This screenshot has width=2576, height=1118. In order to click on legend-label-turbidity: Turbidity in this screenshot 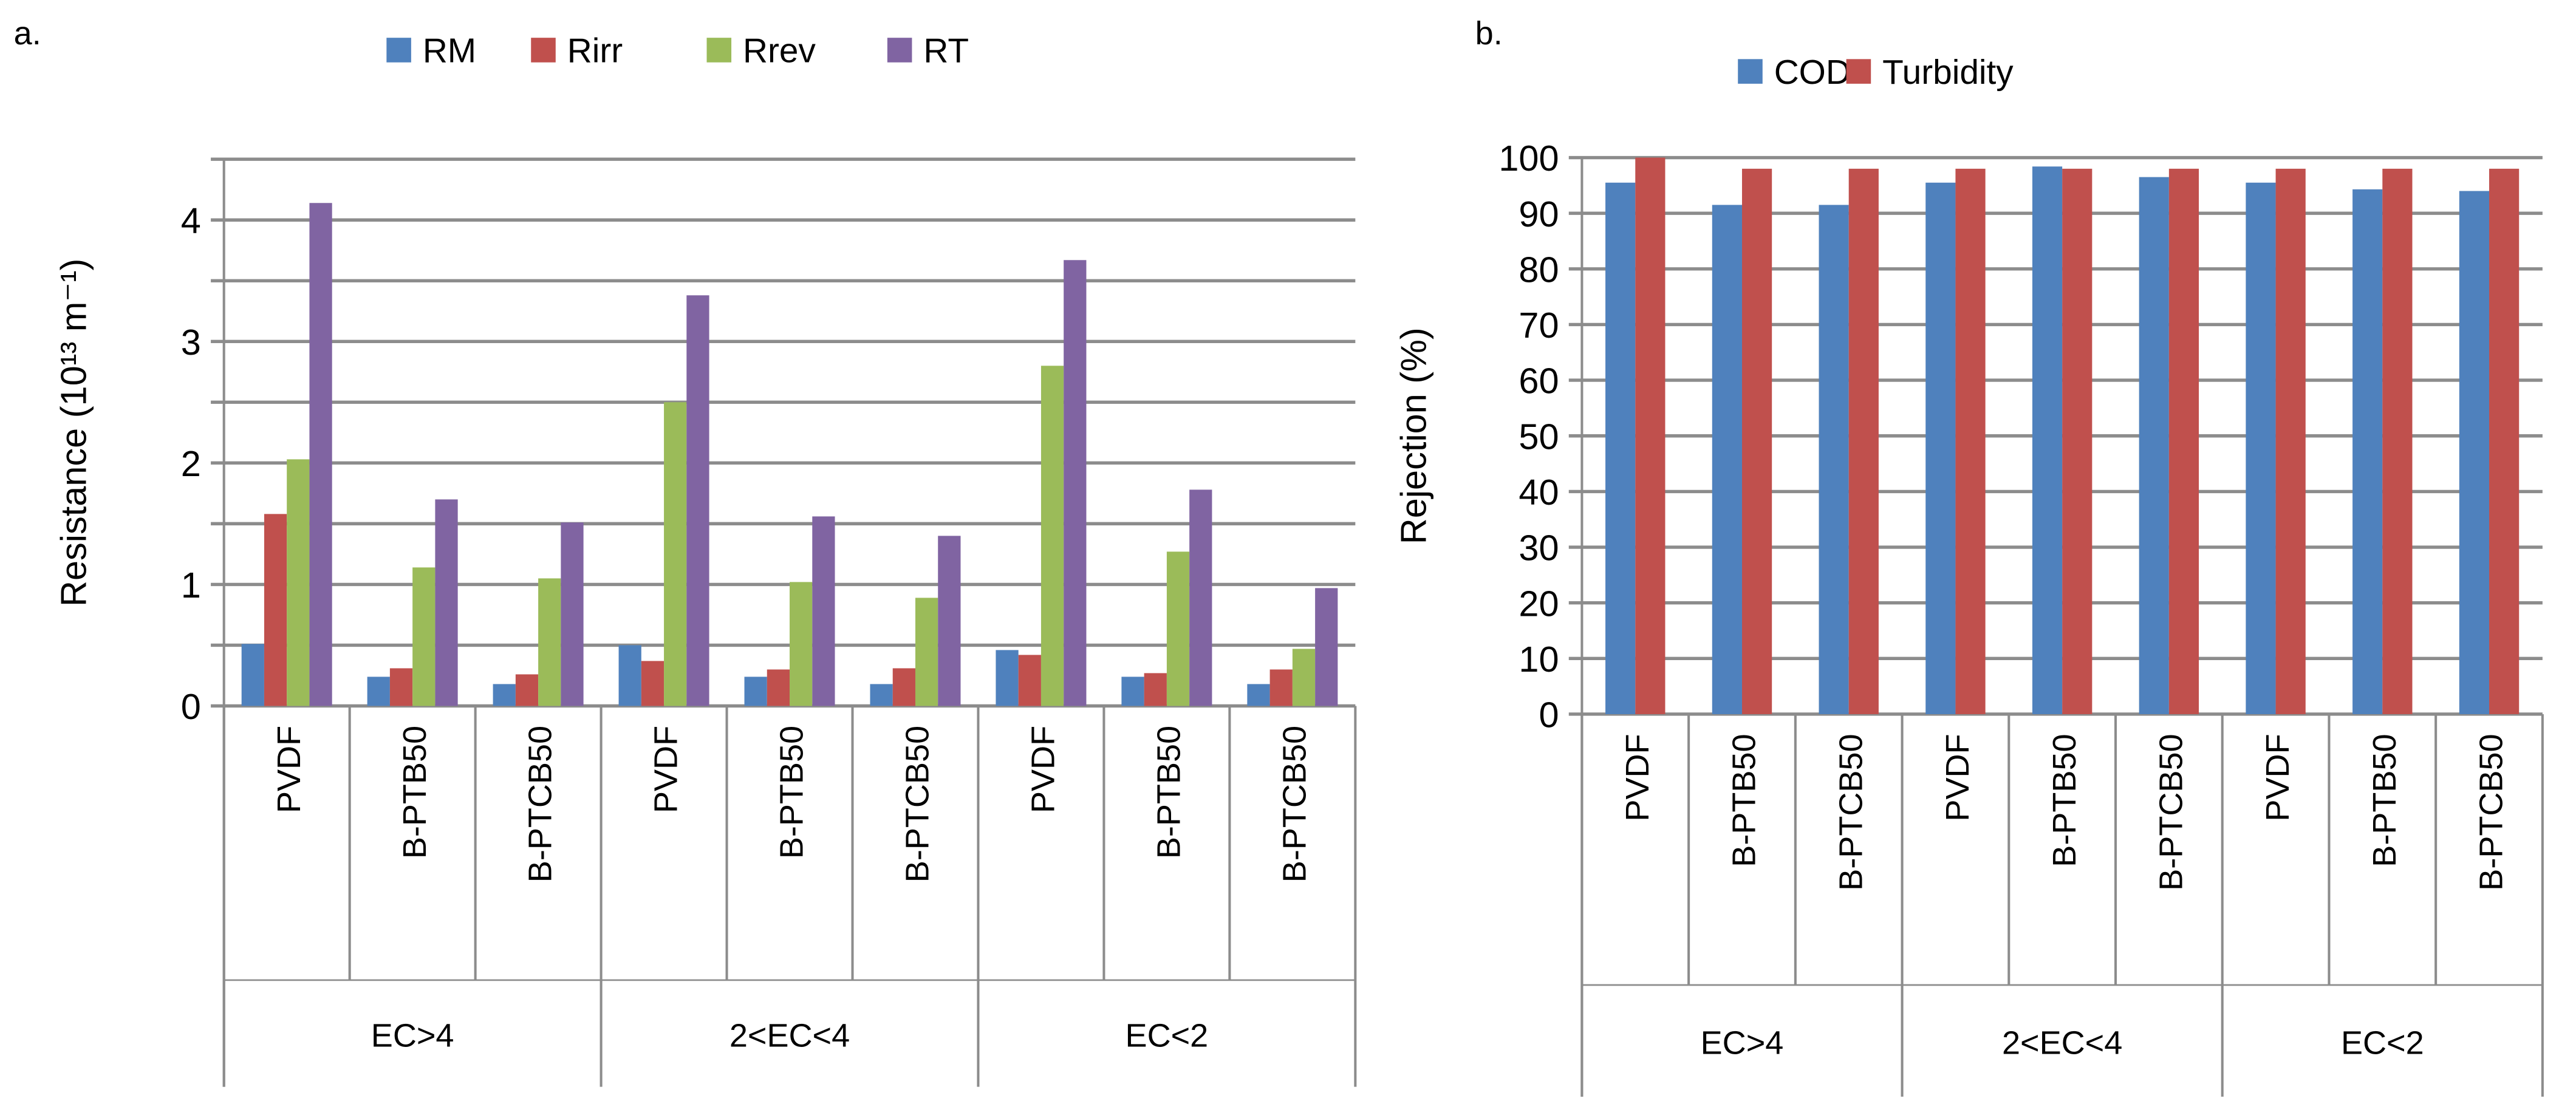, I will do `click(1948, 72)`.